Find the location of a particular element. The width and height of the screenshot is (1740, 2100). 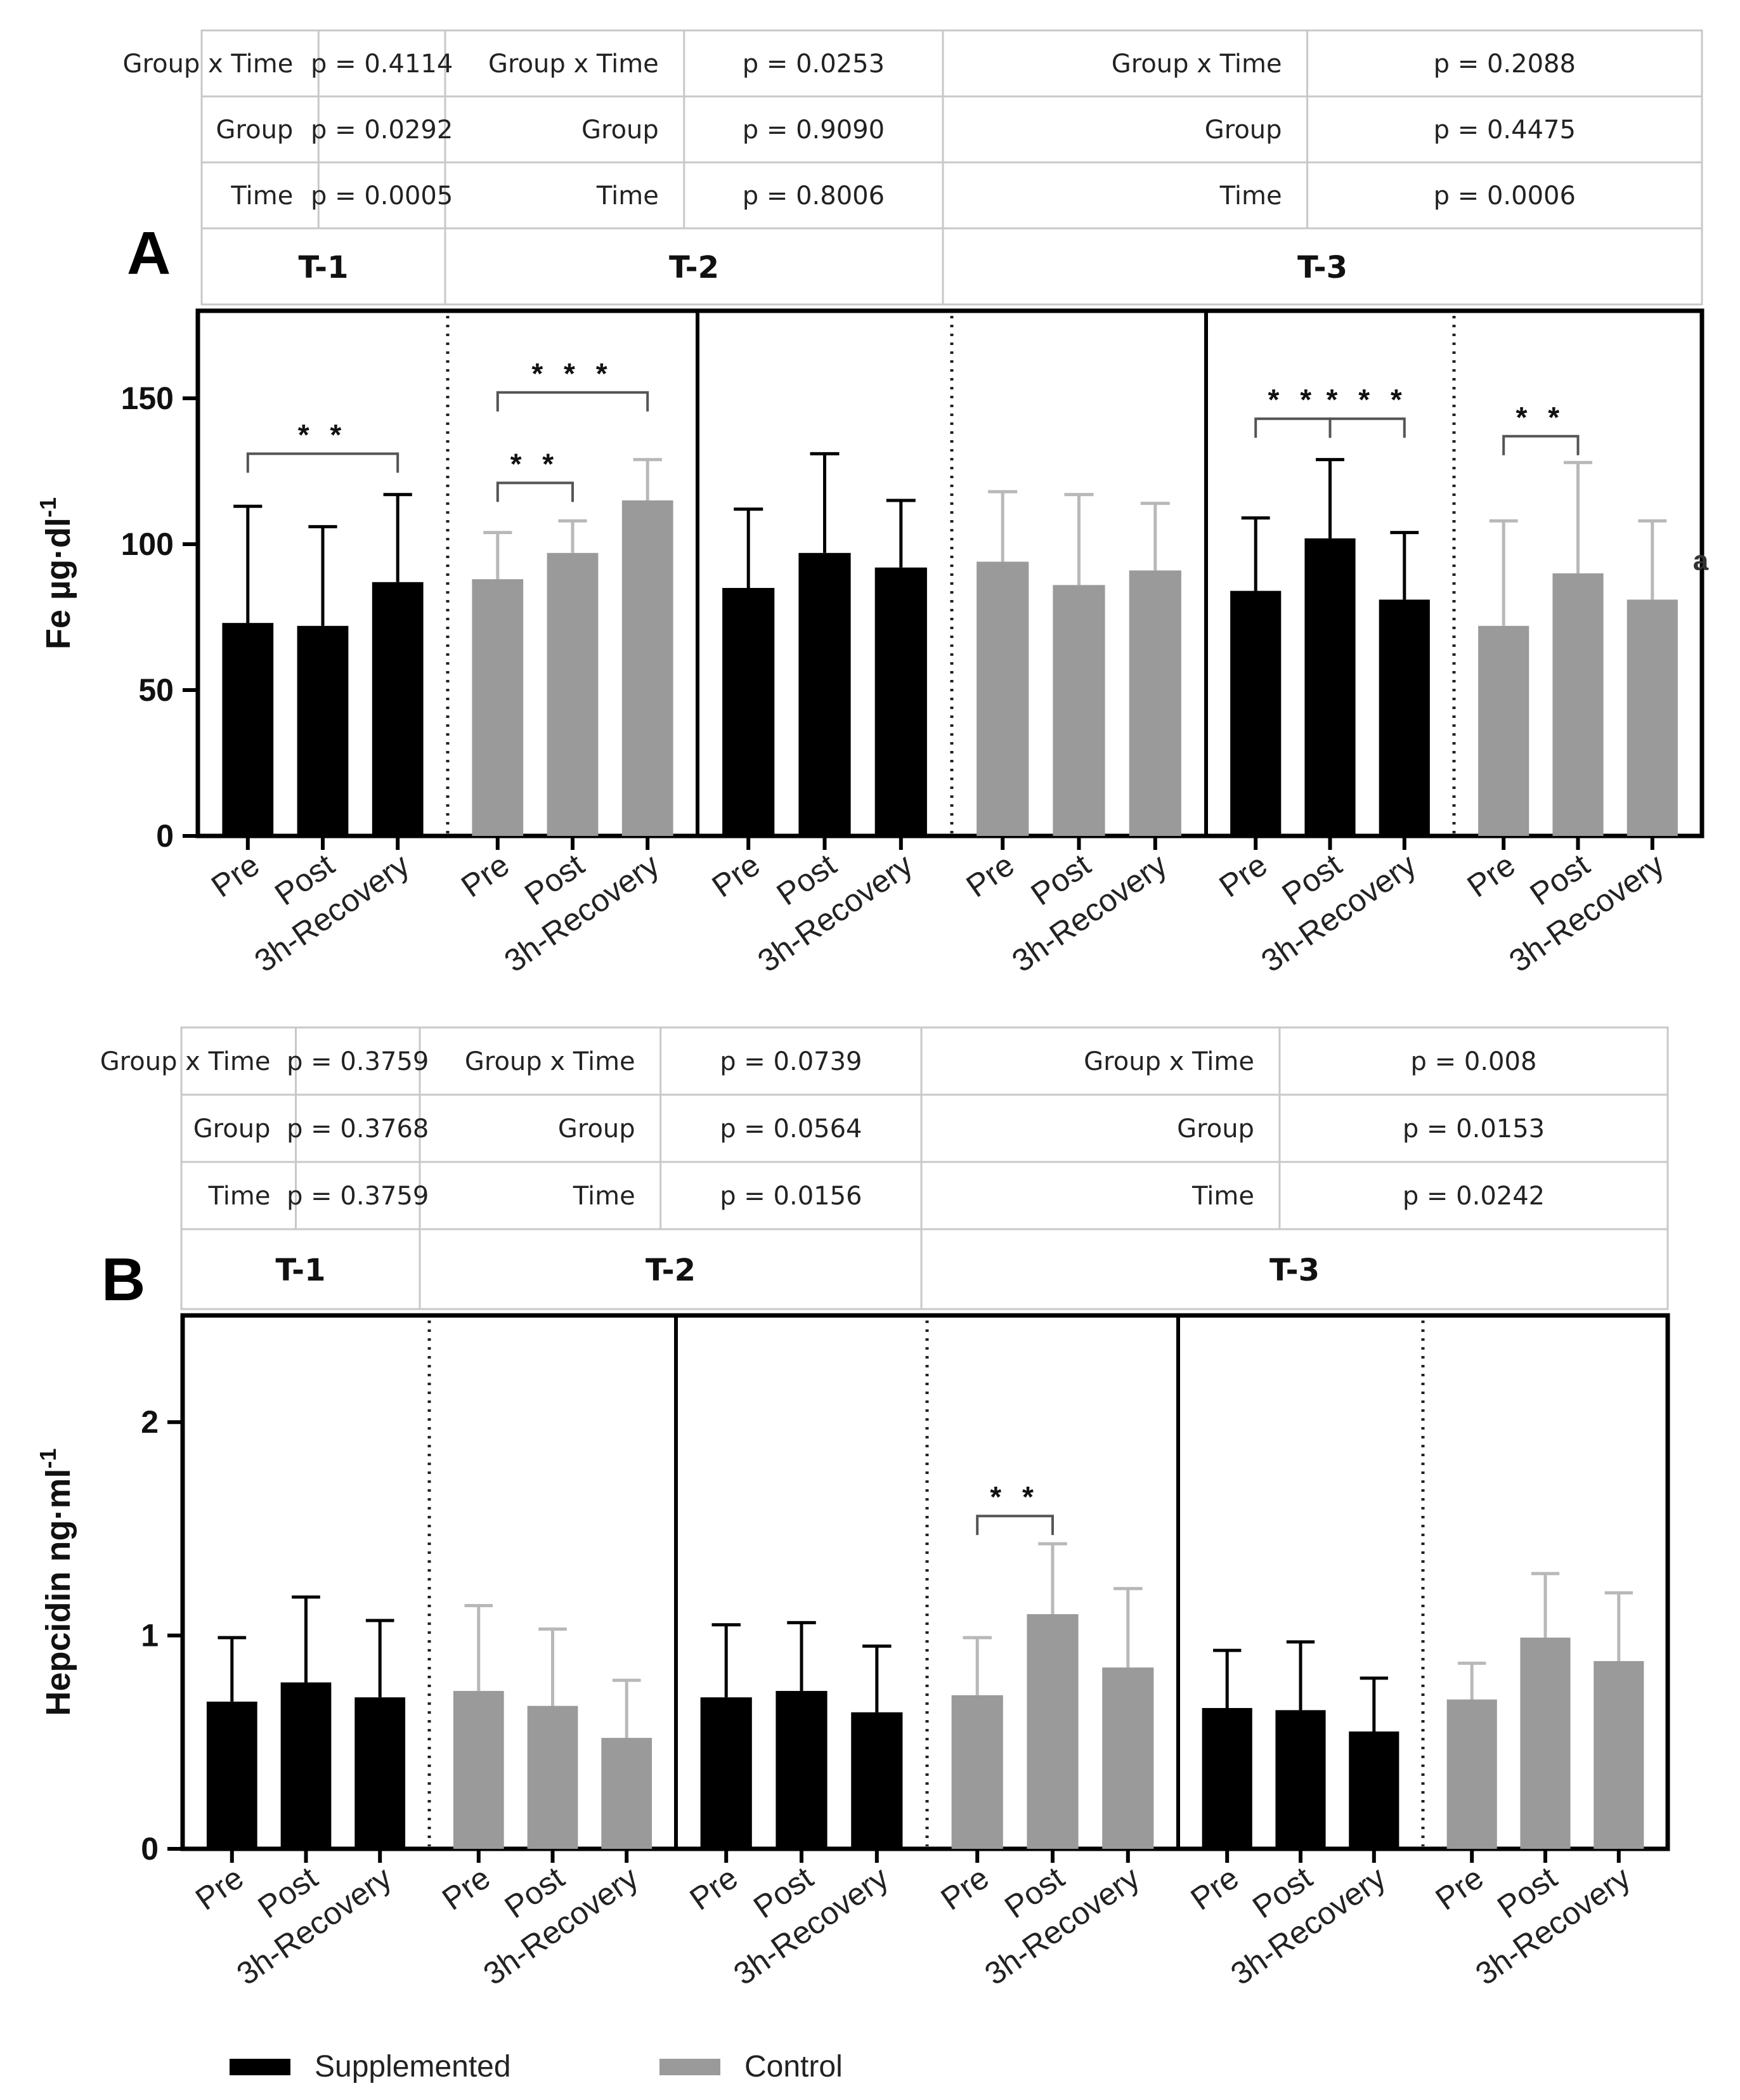

y-tick-label: 2 is located at coordinates (150, 1422).